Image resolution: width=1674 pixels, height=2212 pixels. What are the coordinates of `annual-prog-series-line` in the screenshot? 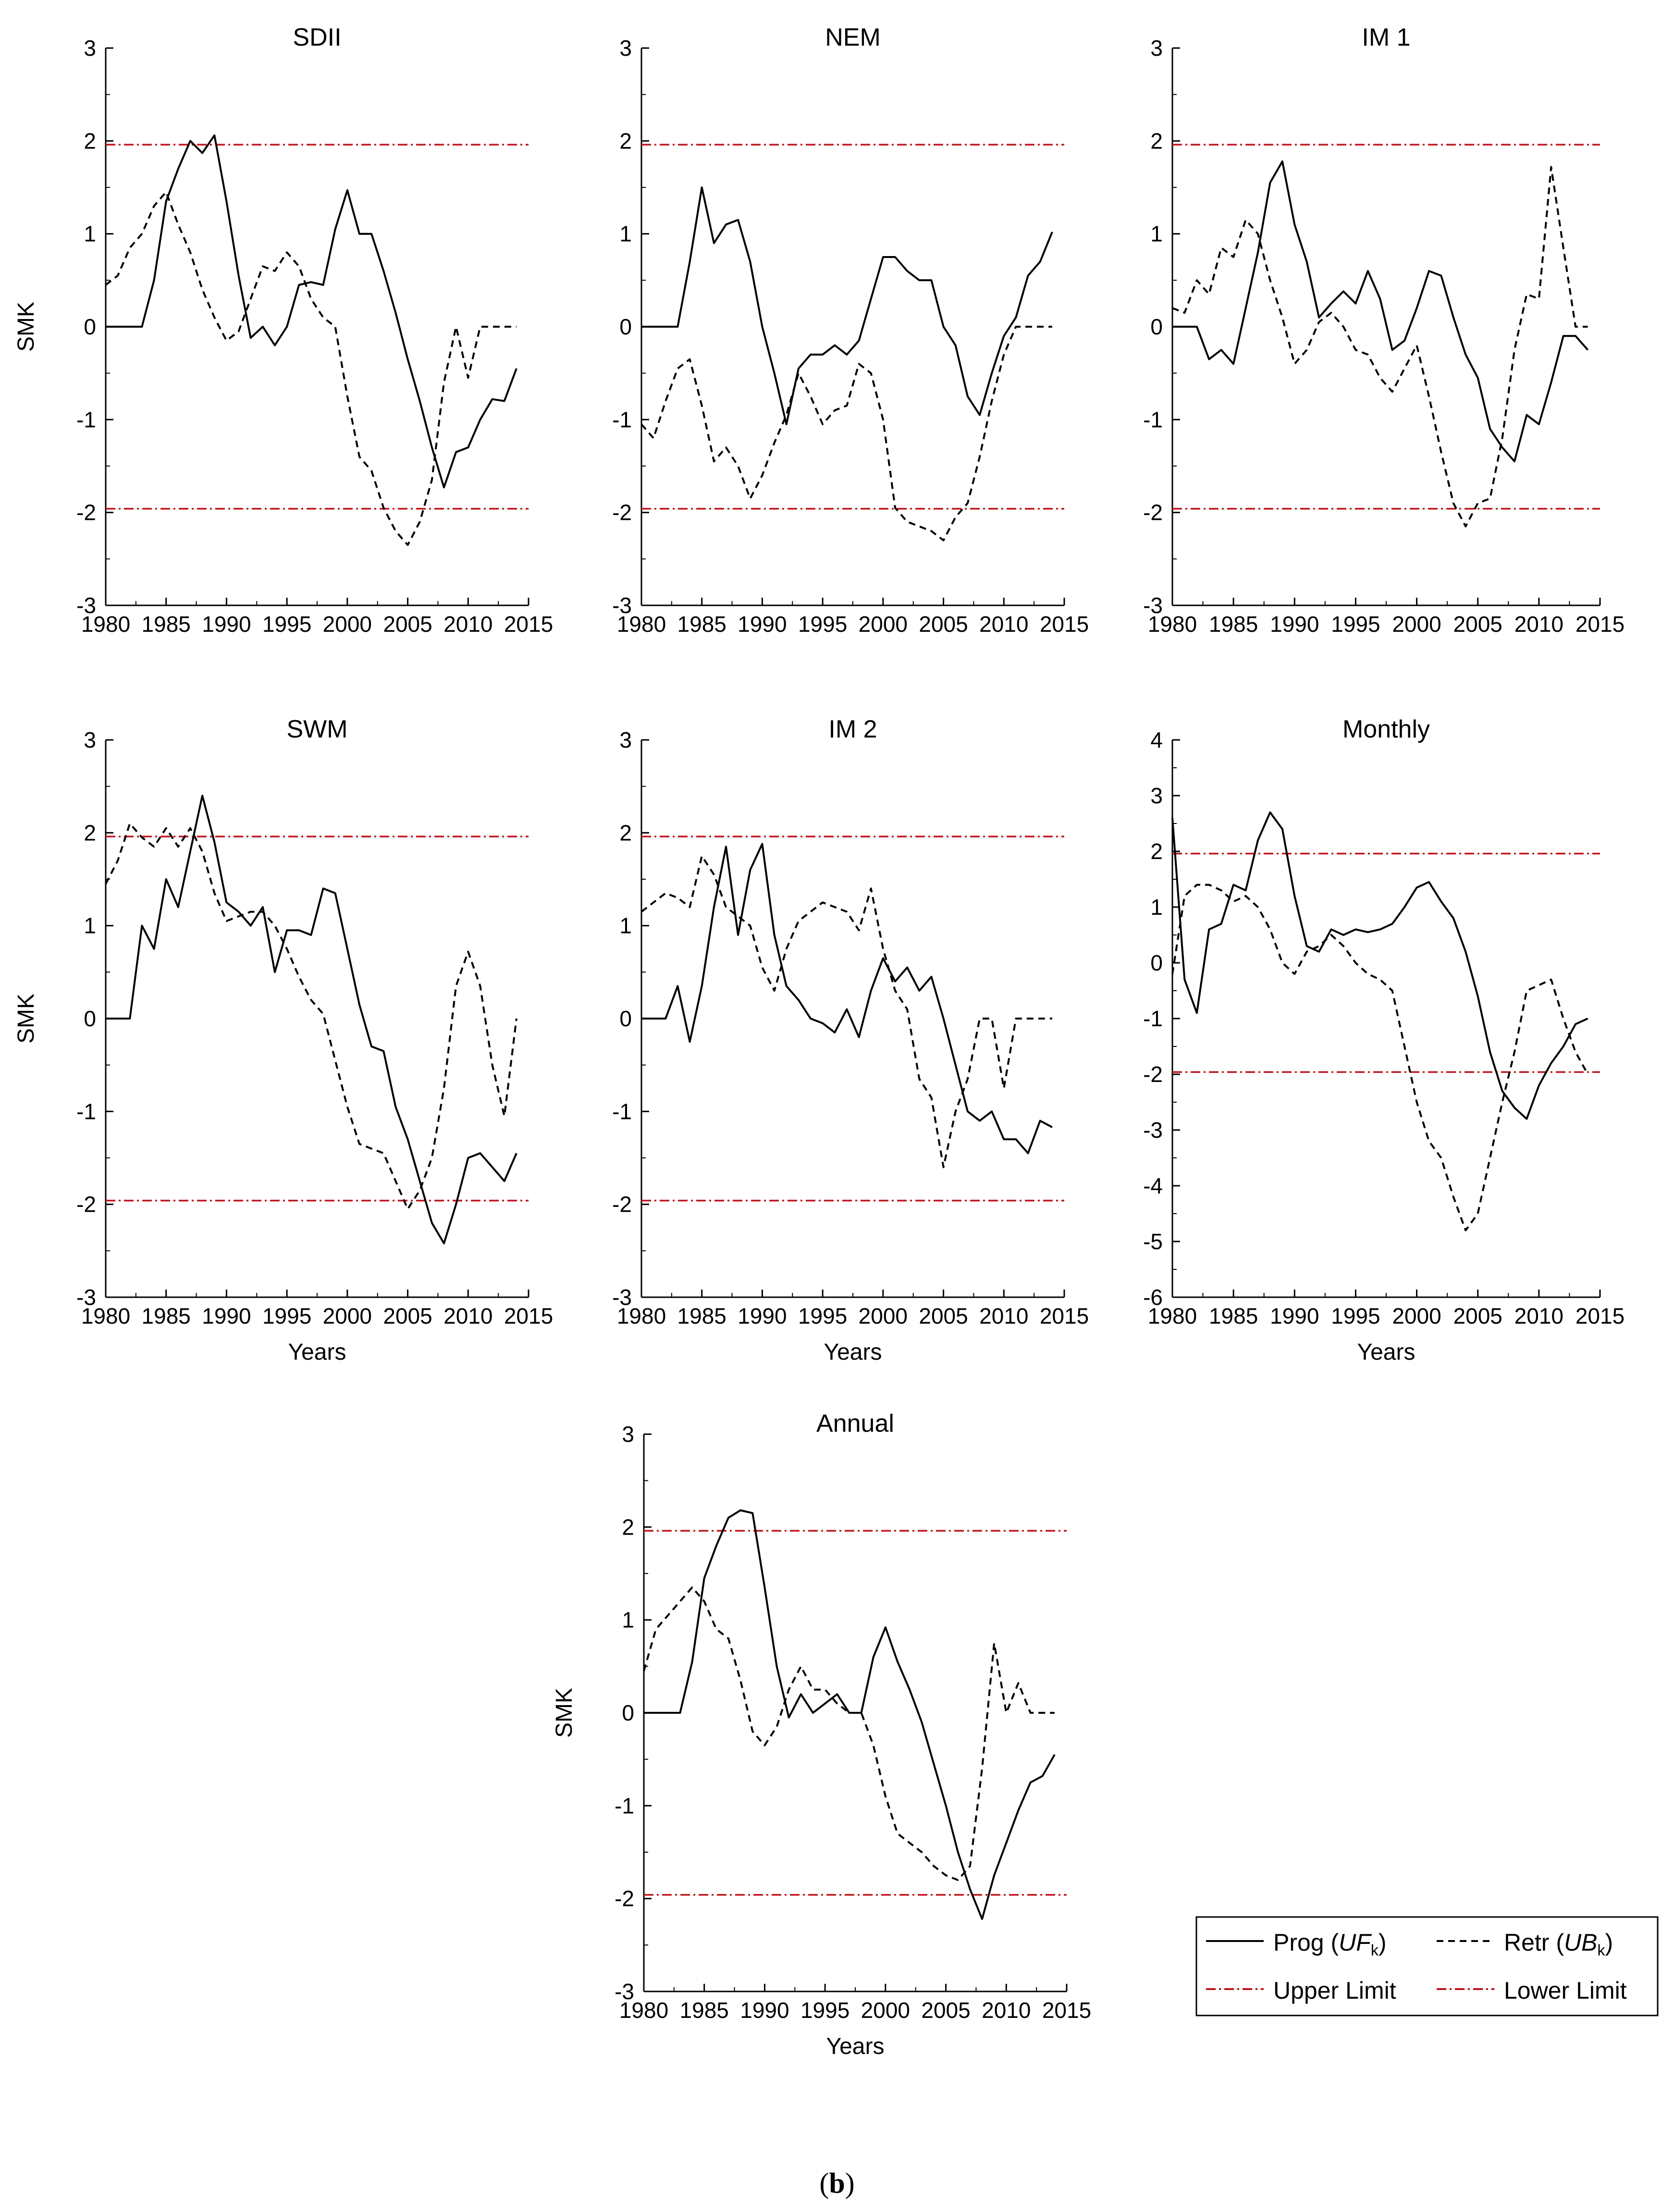 It's located at (850, 1714).